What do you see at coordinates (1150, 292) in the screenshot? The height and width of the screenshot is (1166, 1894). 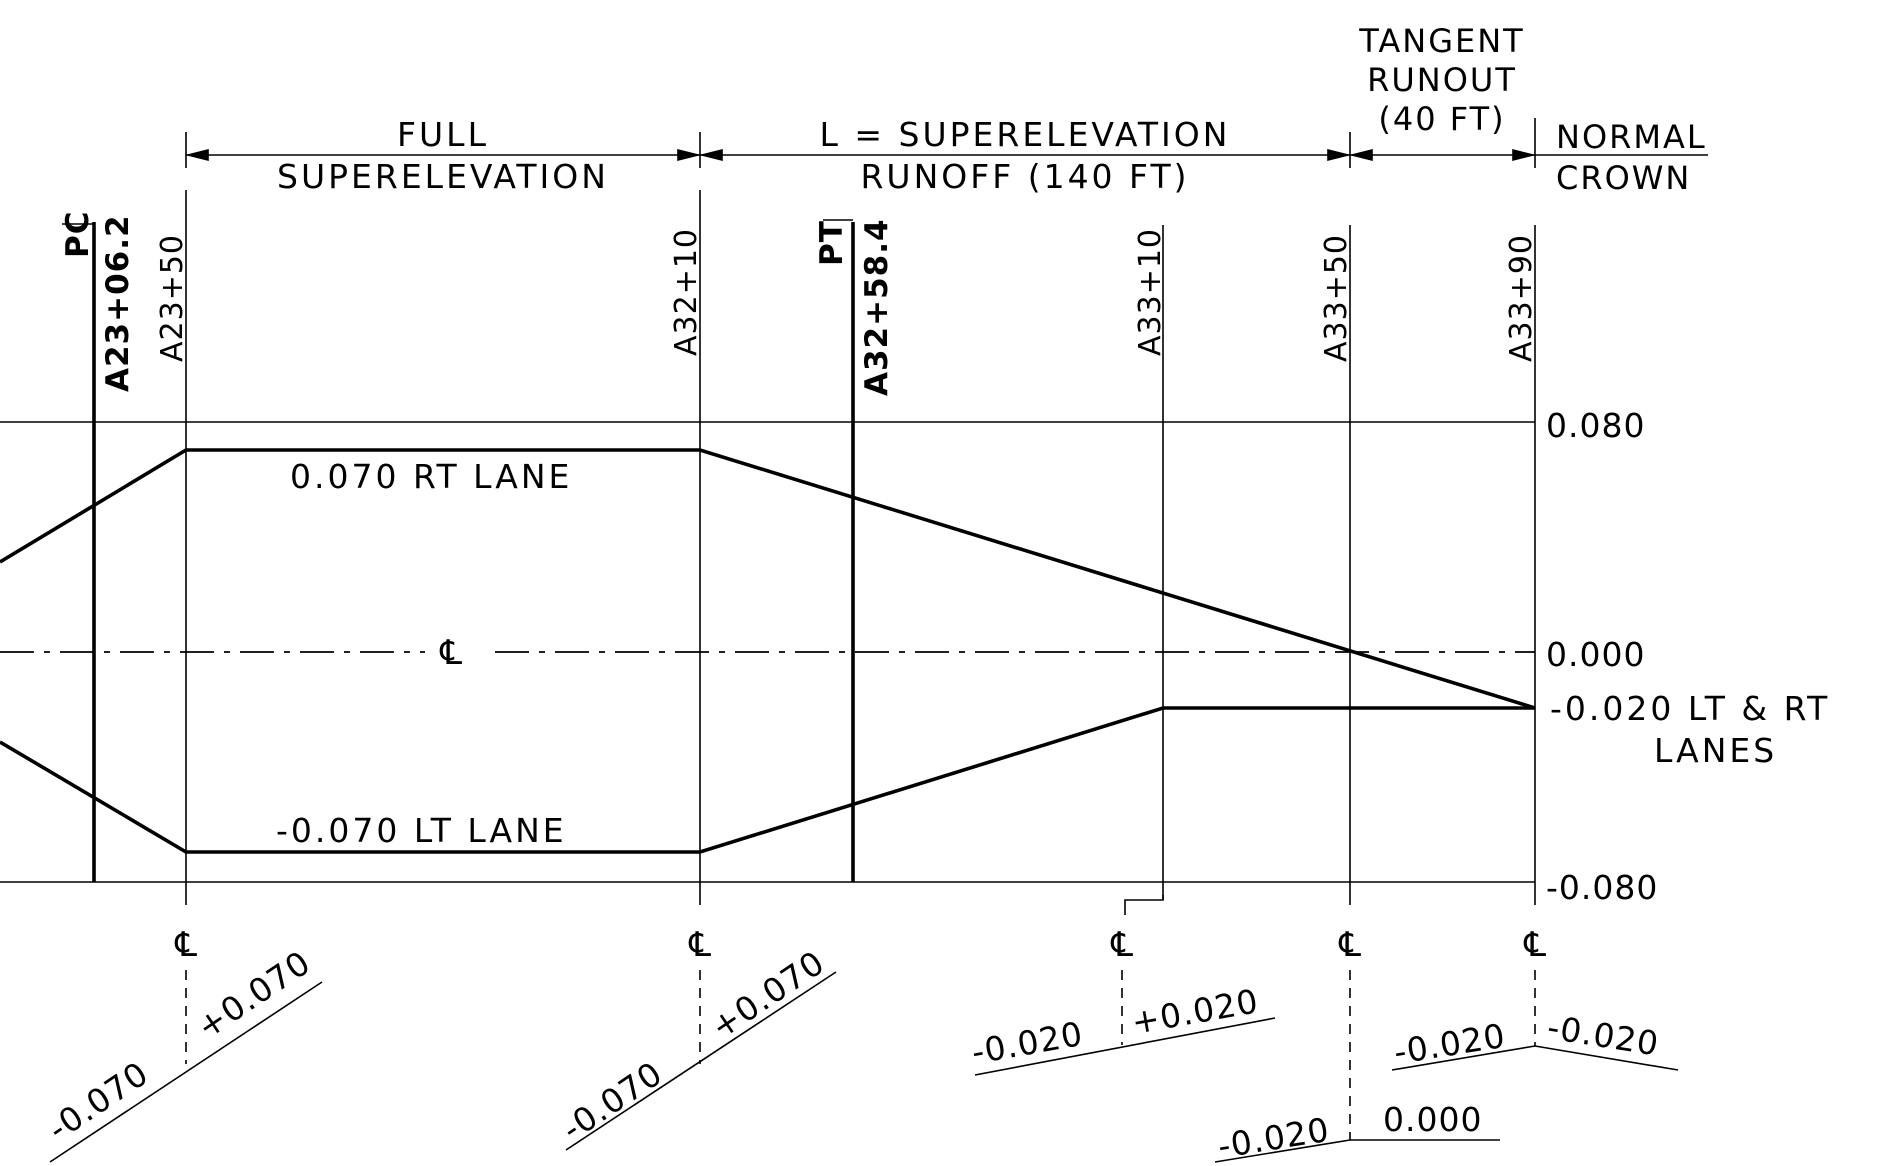 I see `station-a33-10: A33+10` at bounding box center [1150, 292].